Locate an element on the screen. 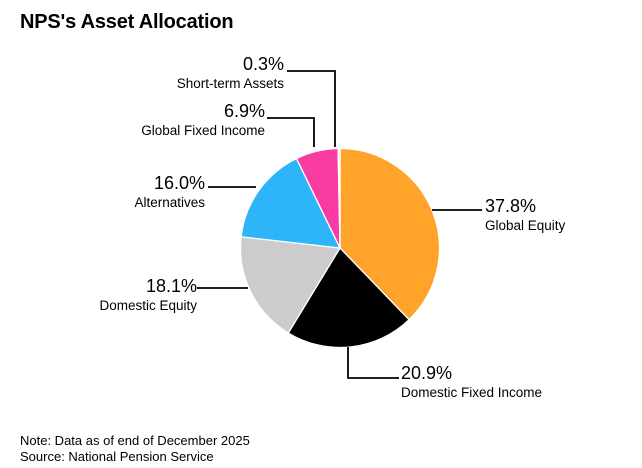 The height and width of the screenshot is (468, 642). callout-label-global-fixed-income: 6.9% Global Fixed Income is located at coordinates (165, 119).